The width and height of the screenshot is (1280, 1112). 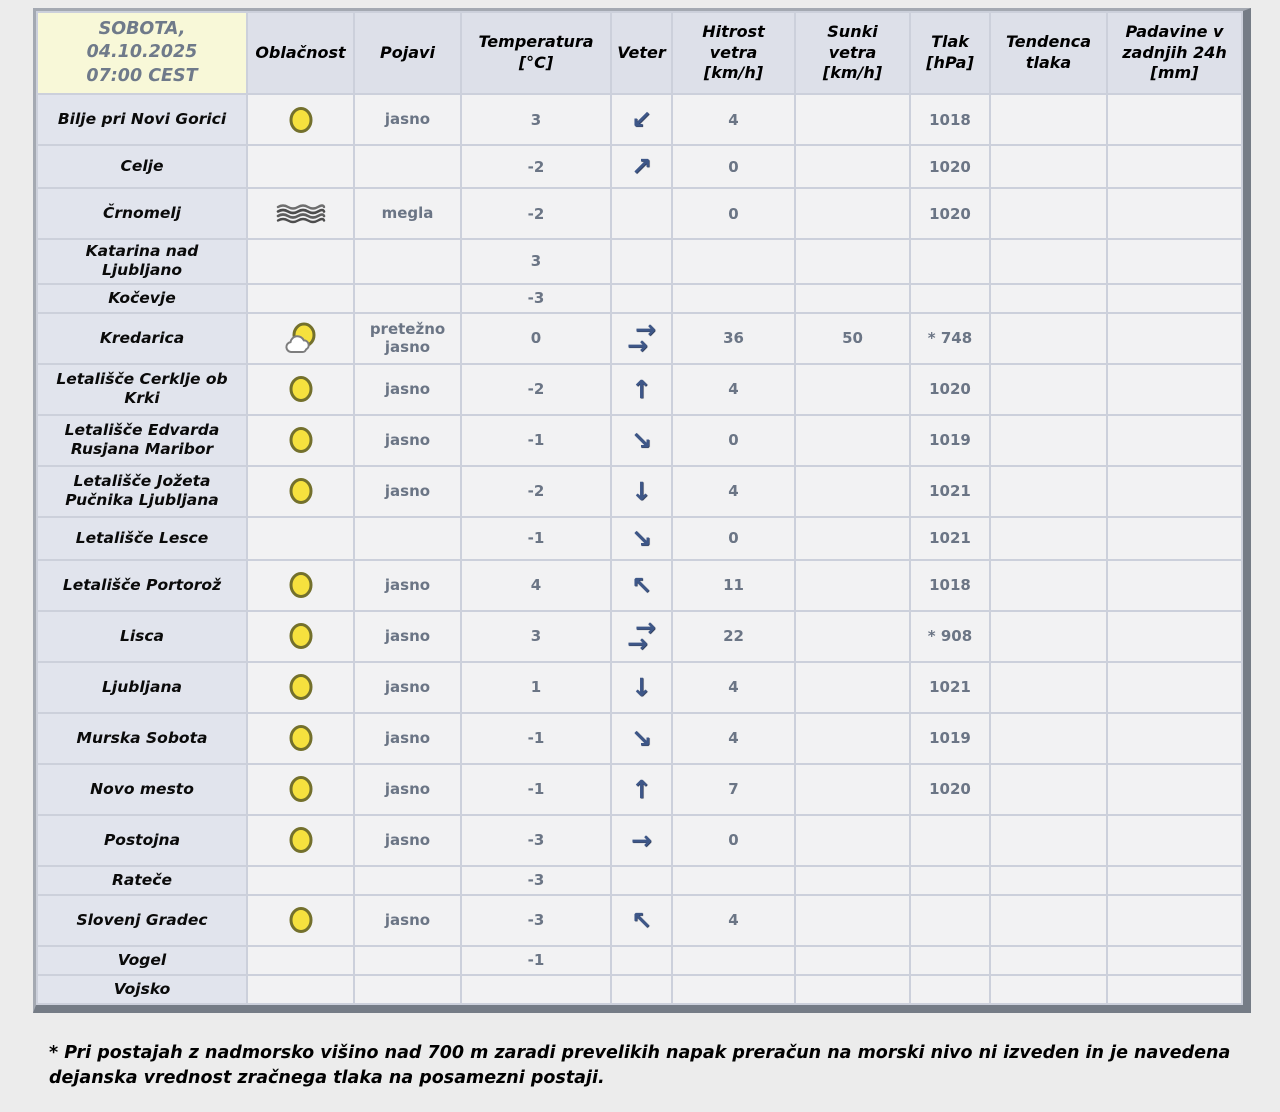 I want to click on arrow-down-icon: ↓, so click(x=641, y=491).